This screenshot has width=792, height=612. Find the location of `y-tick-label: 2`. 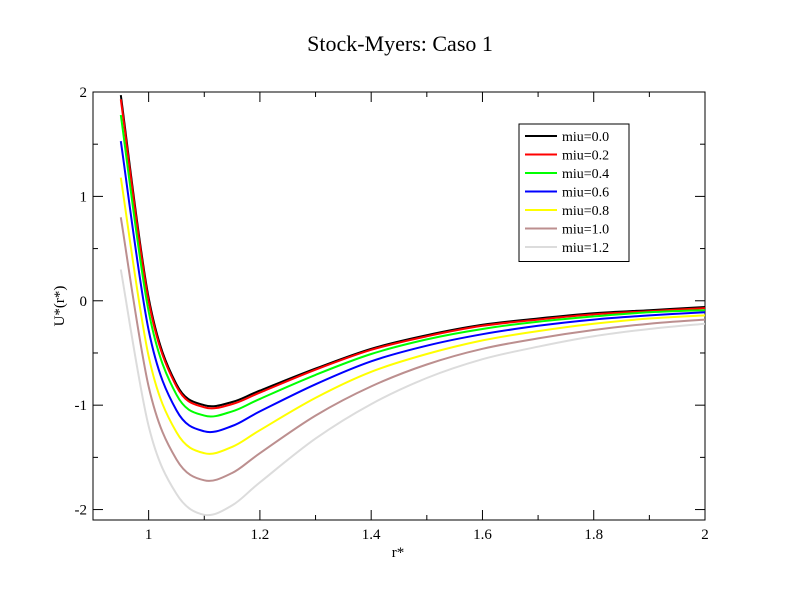

y-tick-label: 2 is located at coordinates (84, 93).